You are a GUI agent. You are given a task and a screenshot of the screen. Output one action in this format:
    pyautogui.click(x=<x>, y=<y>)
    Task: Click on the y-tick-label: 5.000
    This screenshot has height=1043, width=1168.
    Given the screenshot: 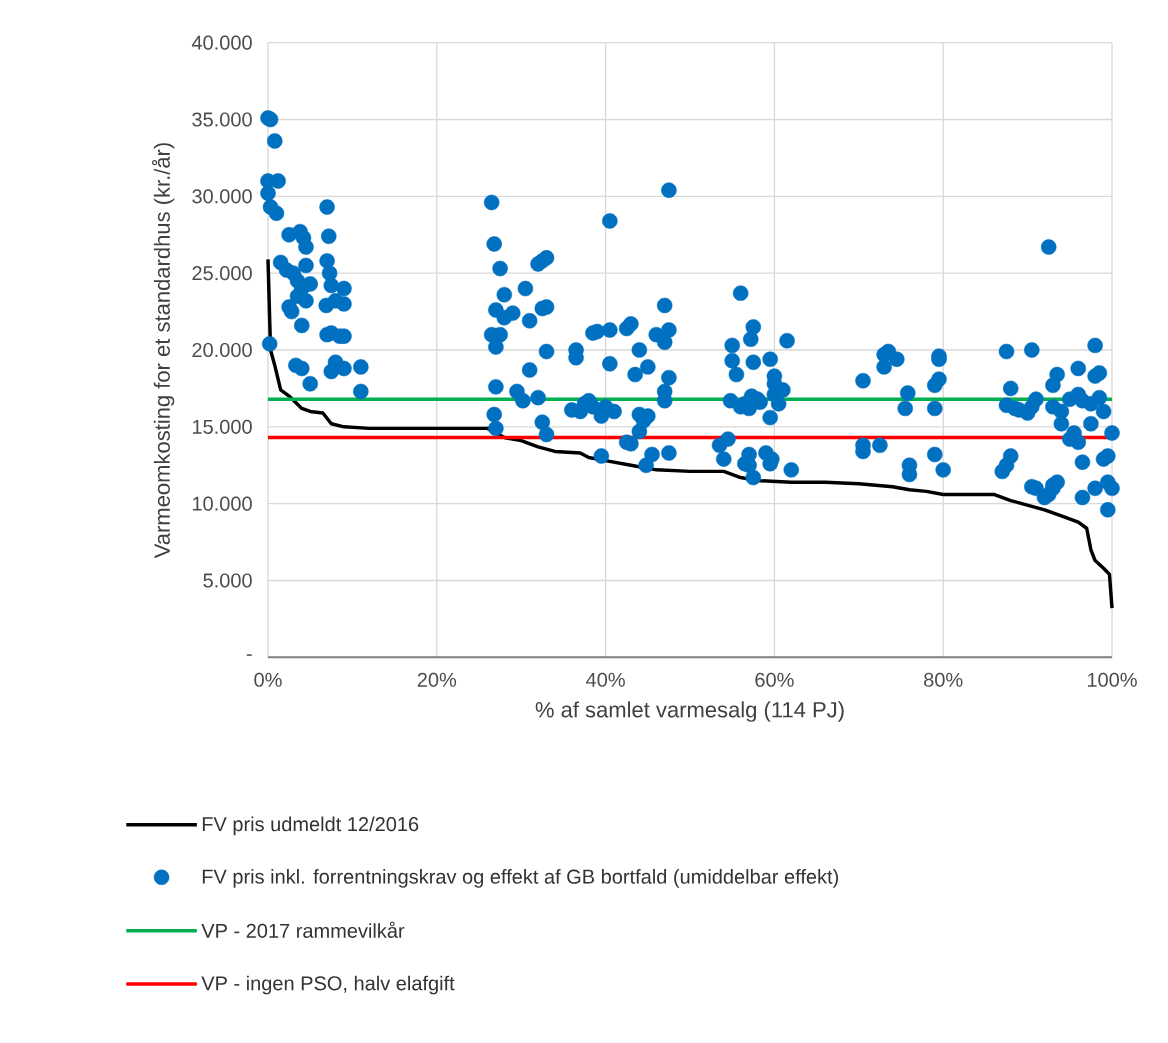 What is the action you would take?
    pyautogui.click(x=227, y=580)
    